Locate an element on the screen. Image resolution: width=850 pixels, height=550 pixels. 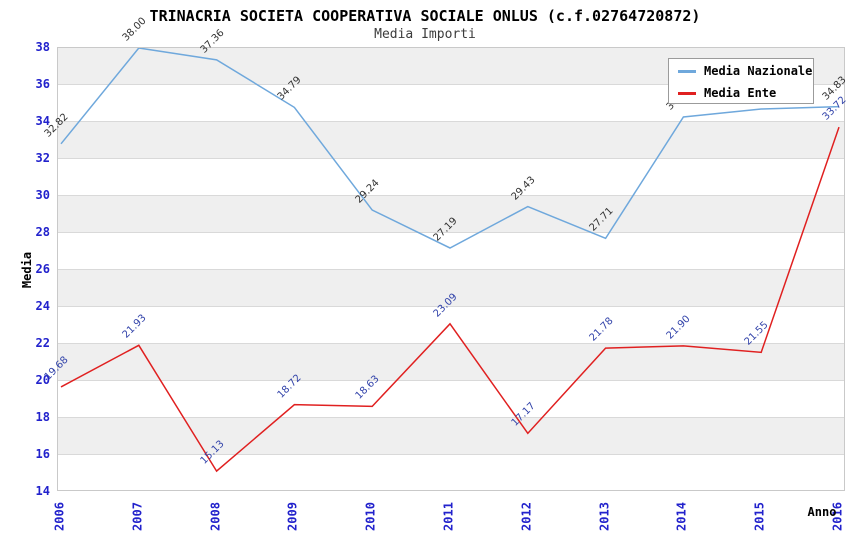
y-axis-tick-label: 38 is located at coordinates (42, 47).